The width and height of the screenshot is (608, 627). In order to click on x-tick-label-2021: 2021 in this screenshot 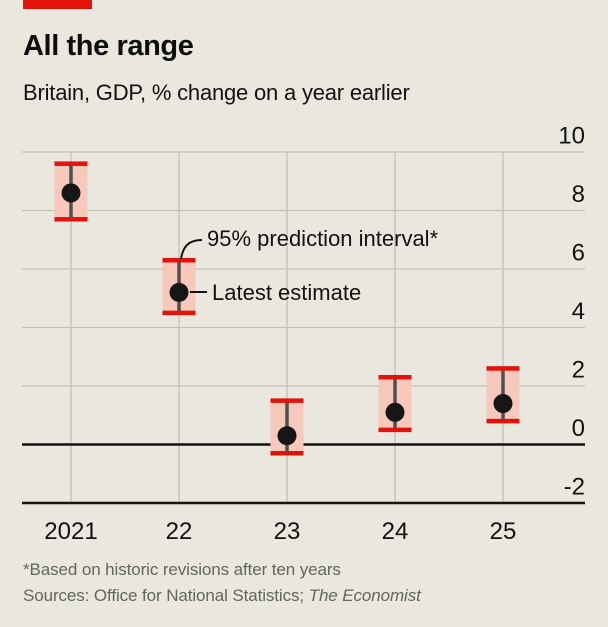, I will do `click(70, 531)`.